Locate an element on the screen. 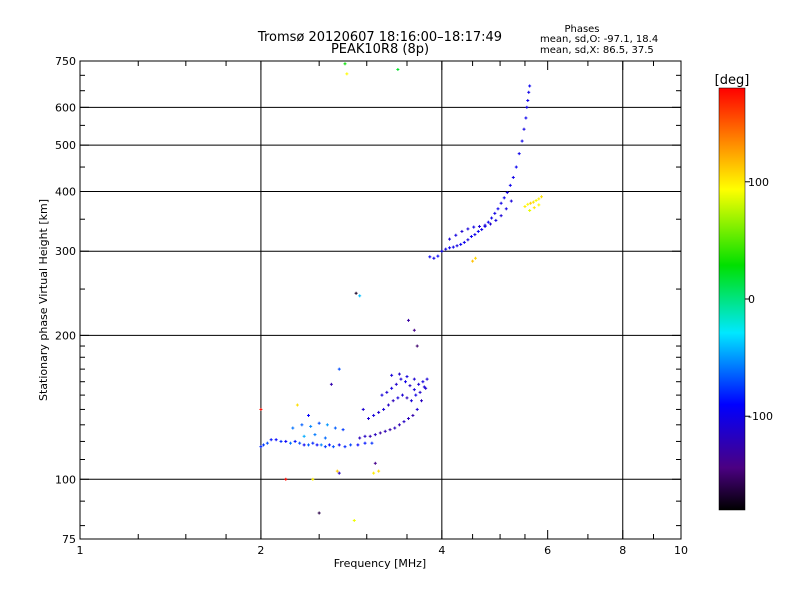  y-tick-label: 200 is located at coordinates (65, 335).